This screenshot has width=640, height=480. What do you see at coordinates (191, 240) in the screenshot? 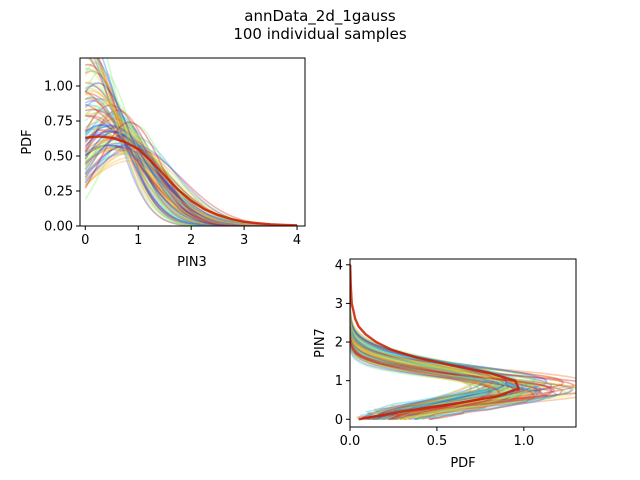
I see `x-tick-label: 2` at bounding box center [191, 240].